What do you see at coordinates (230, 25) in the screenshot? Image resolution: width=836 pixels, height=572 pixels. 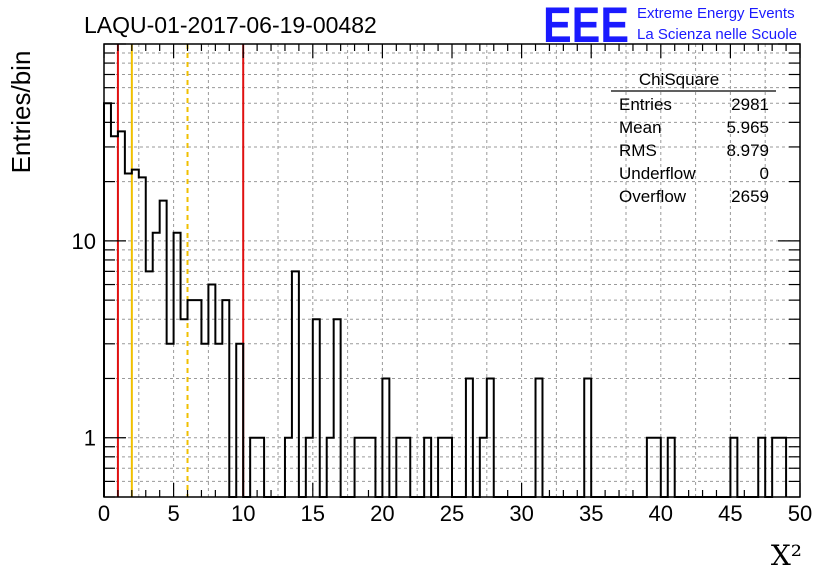 I see `chart-title: LAQU-01-2017-06-19-00482` at bounding box center [230, 25].